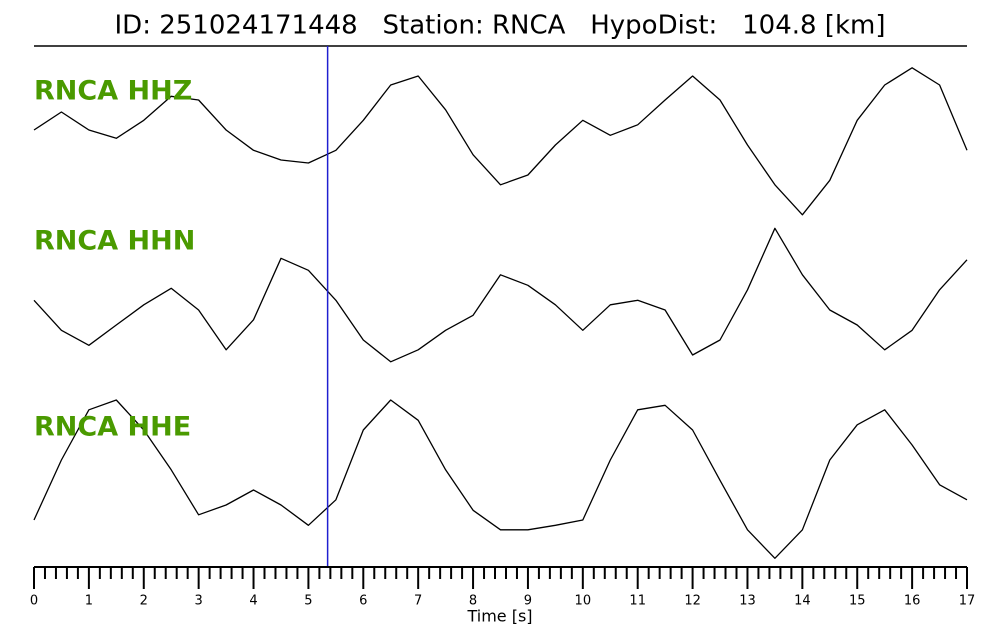  What do you see at coordinates (144, 601) in the screenshot?
I see `x-tick-label: 2` at bounding box center [144, 601].